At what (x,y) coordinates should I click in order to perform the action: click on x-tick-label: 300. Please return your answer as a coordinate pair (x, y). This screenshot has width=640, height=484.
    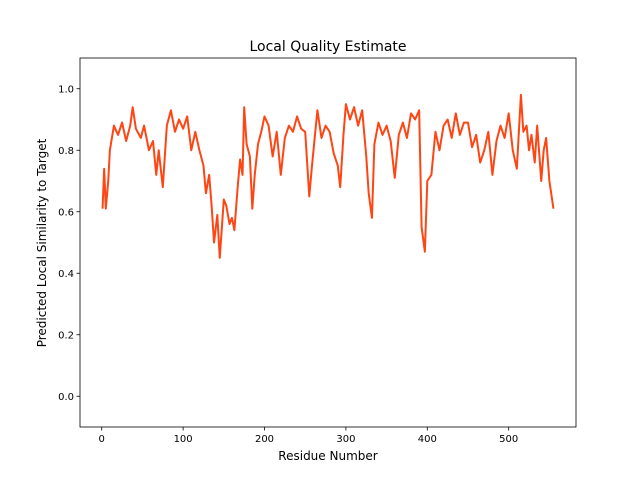
    Looking at the image, I should click on (345, 439).